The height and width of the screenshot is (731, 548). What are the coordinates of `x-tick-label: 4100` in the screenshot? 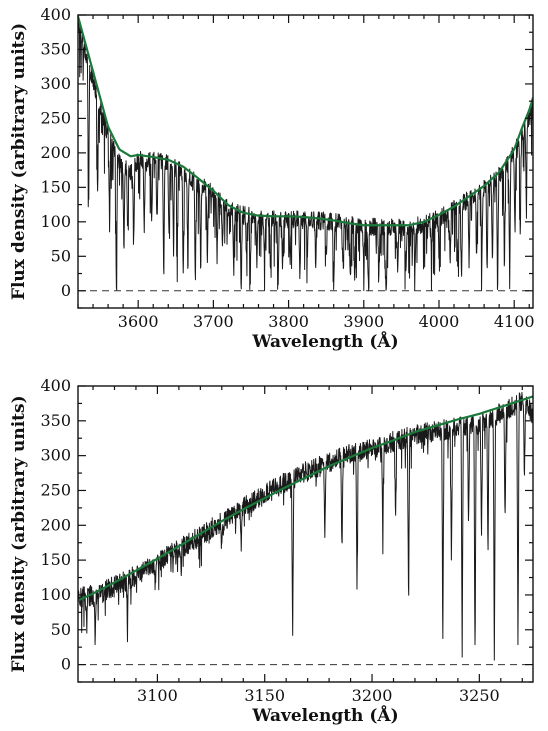 It's located at (514, 321).